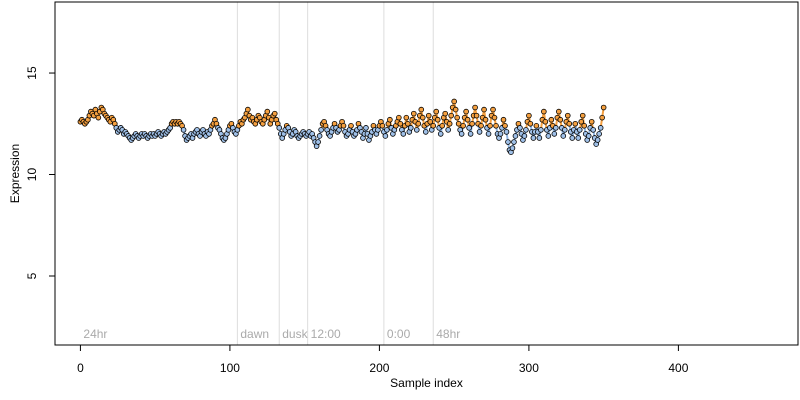  Describe the element at coordinates (271, 334) in the screenshot. I see `segment-labels: 24hr dawn dusk 12:00 0:00 48hr` at that location.